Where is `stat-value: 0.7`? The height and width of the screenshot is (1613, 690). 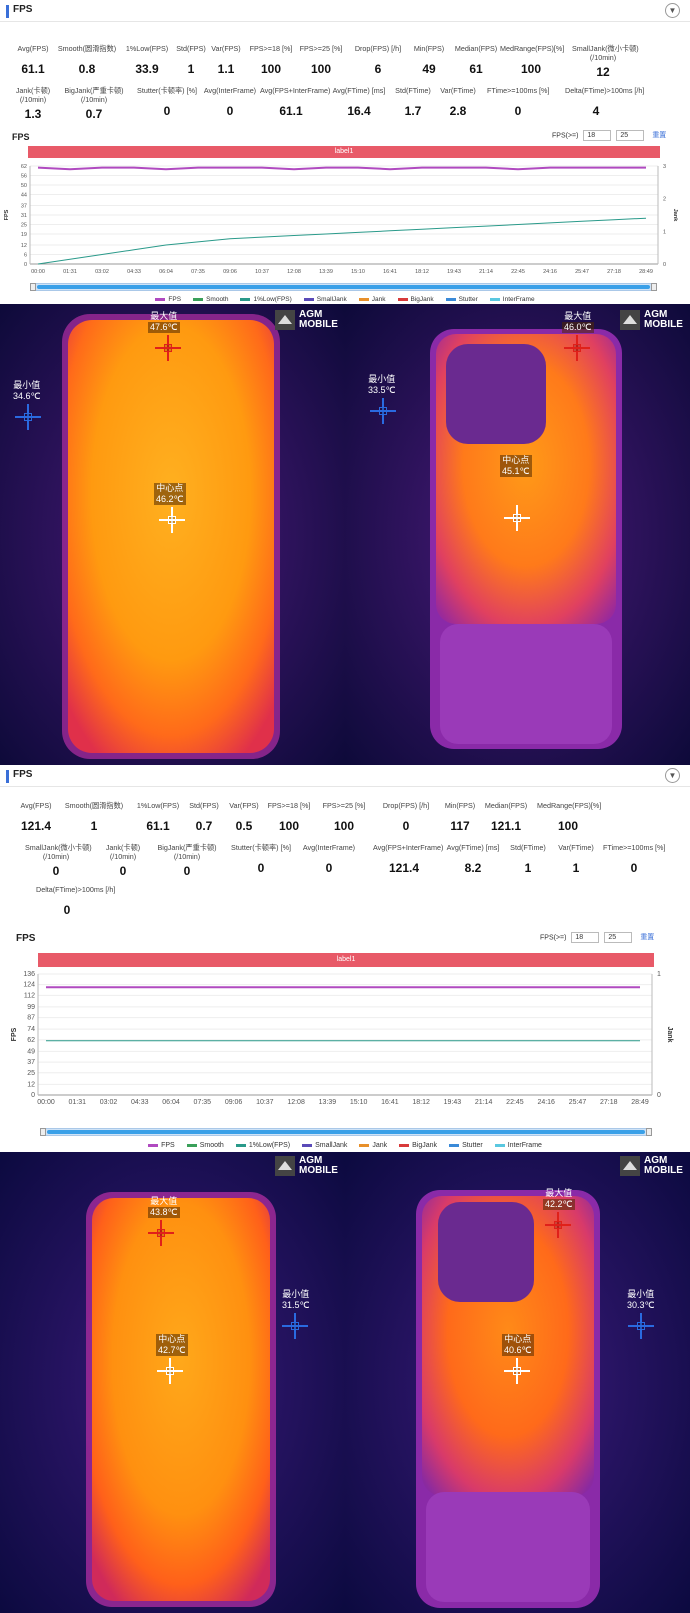
stat-value: 0.7 is located at coordinates (94, 114).